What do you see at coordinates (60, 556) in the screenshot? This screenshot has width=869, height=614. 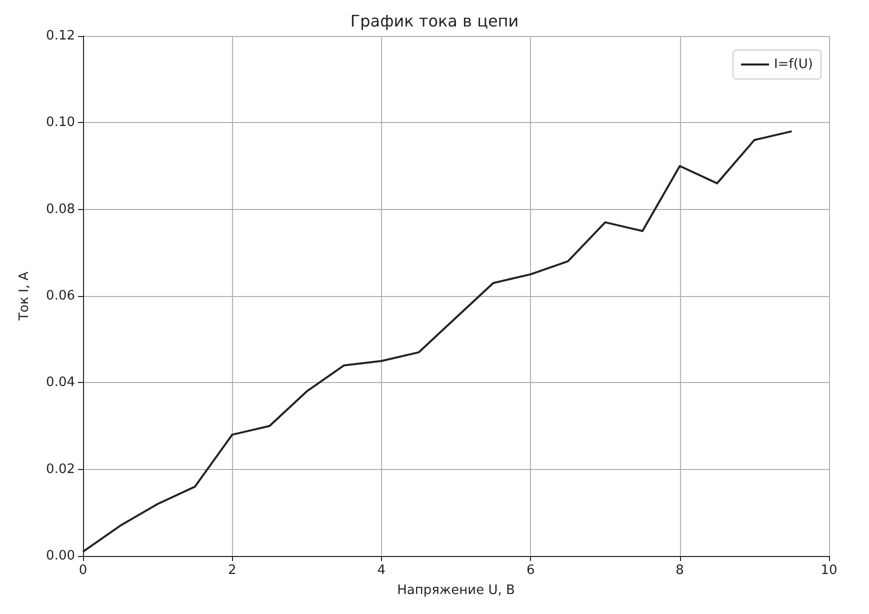 I see `y-tick-label: 0.00` at bounding box center [60, 556].